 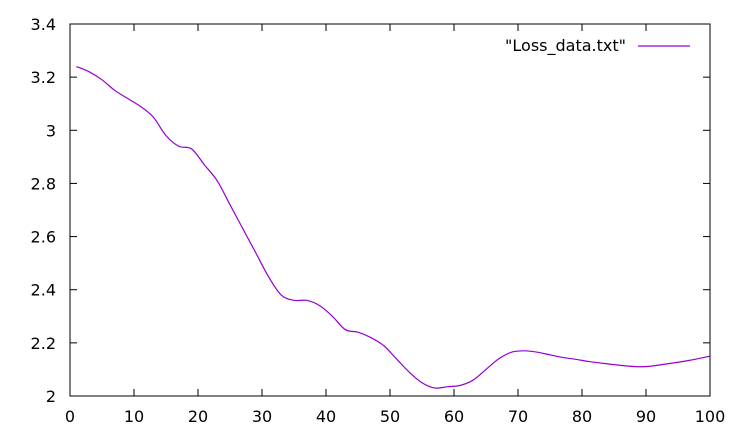 What do you see at coordinates (262, 416) in the screenshot?
I see `x-tick-label: 30` at bounding box center [262, 416].